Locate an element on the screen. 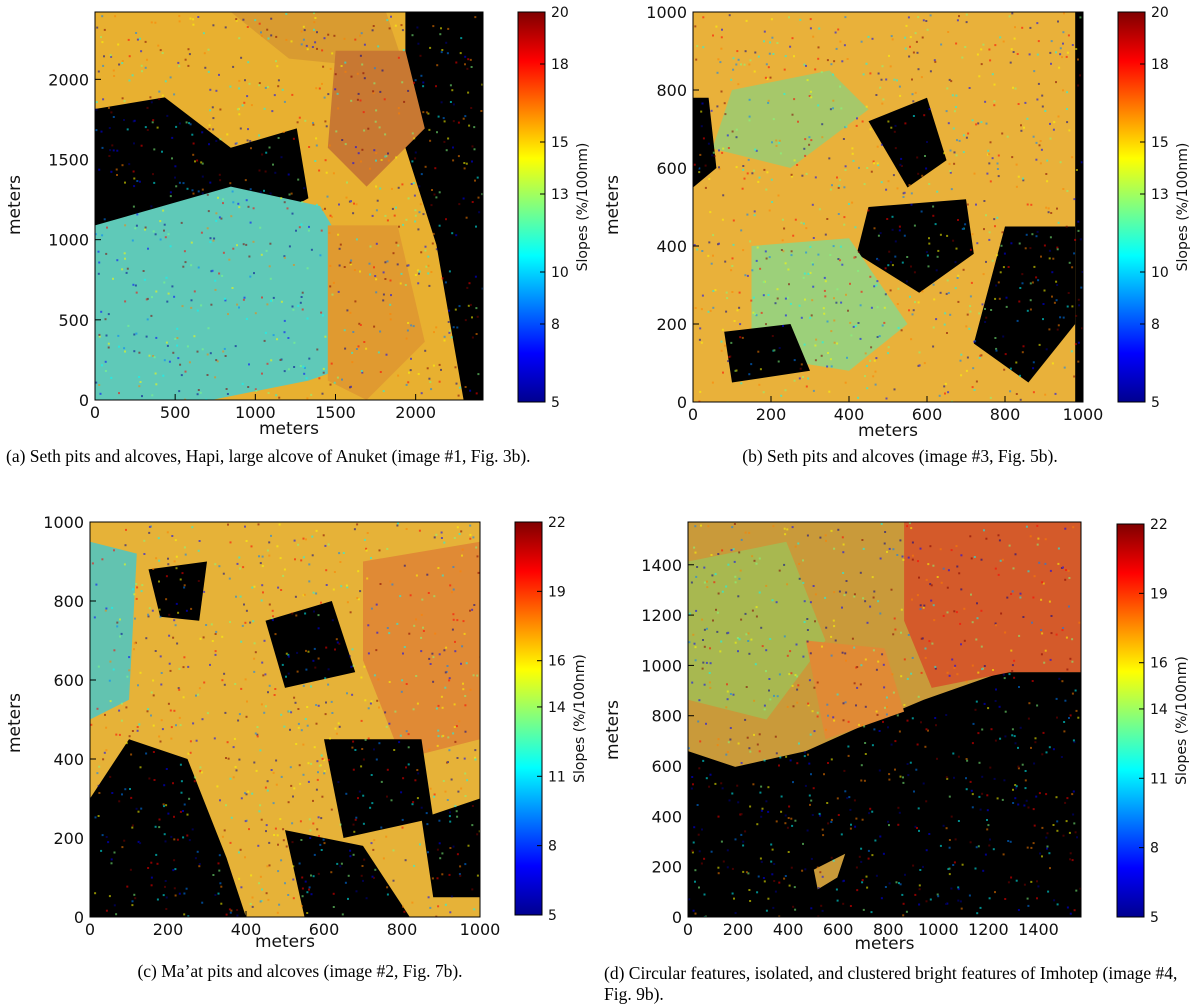  y-tick-label: 1400 is located at coordinates (661, 565).